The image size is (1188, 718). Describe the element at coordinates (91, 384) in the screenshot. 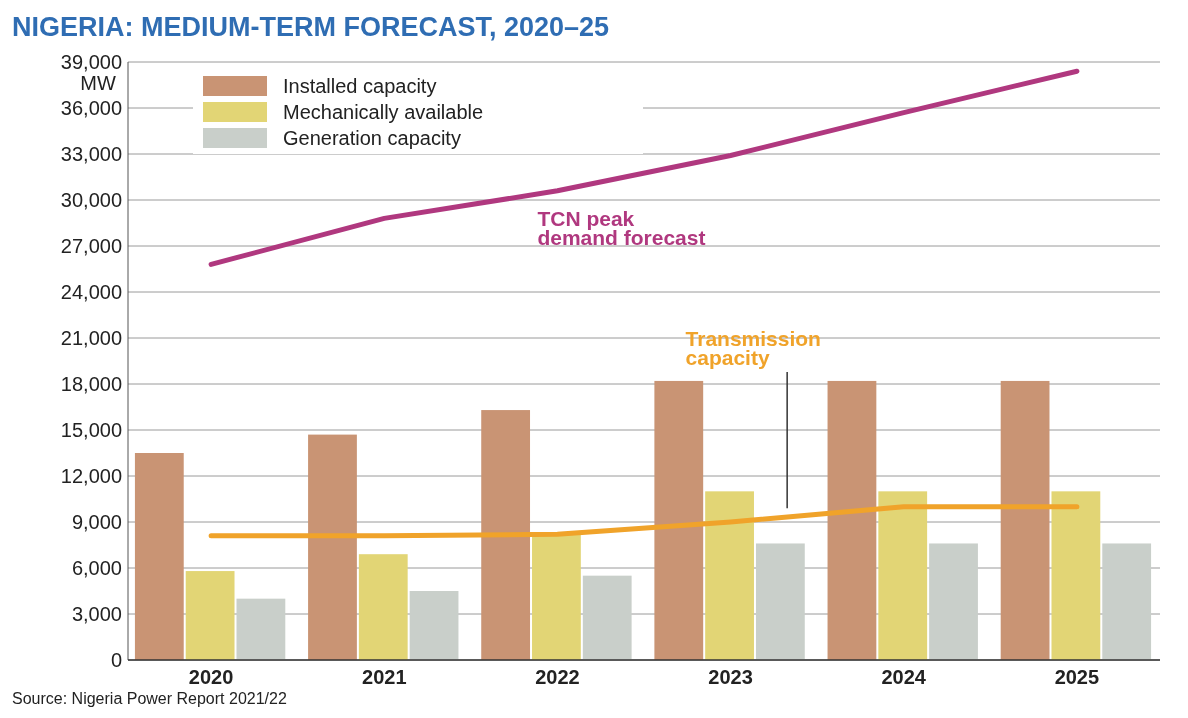

I see `y-tick-label: 18,000` at that location.